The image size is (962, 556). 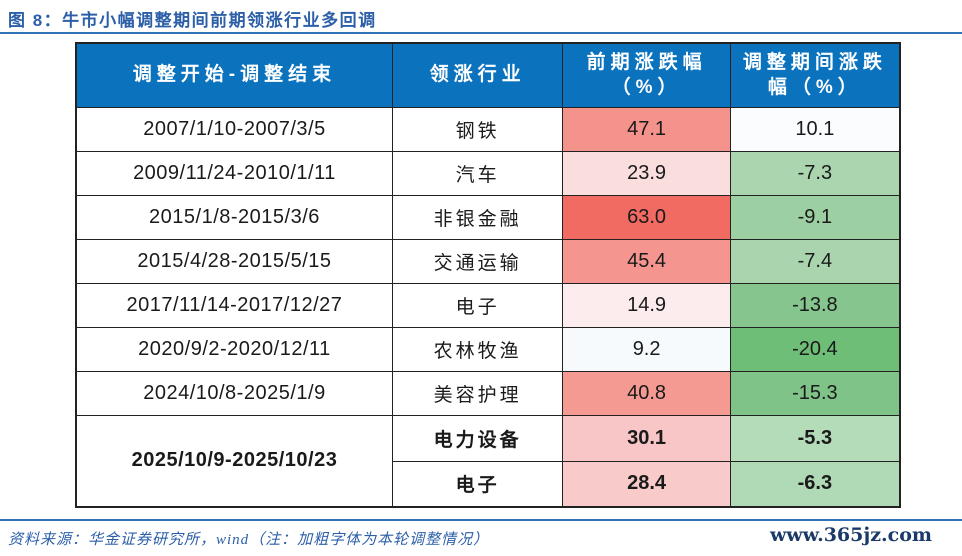 I want to click on industry-cell: 美容护理, so click(x=477, y=393).